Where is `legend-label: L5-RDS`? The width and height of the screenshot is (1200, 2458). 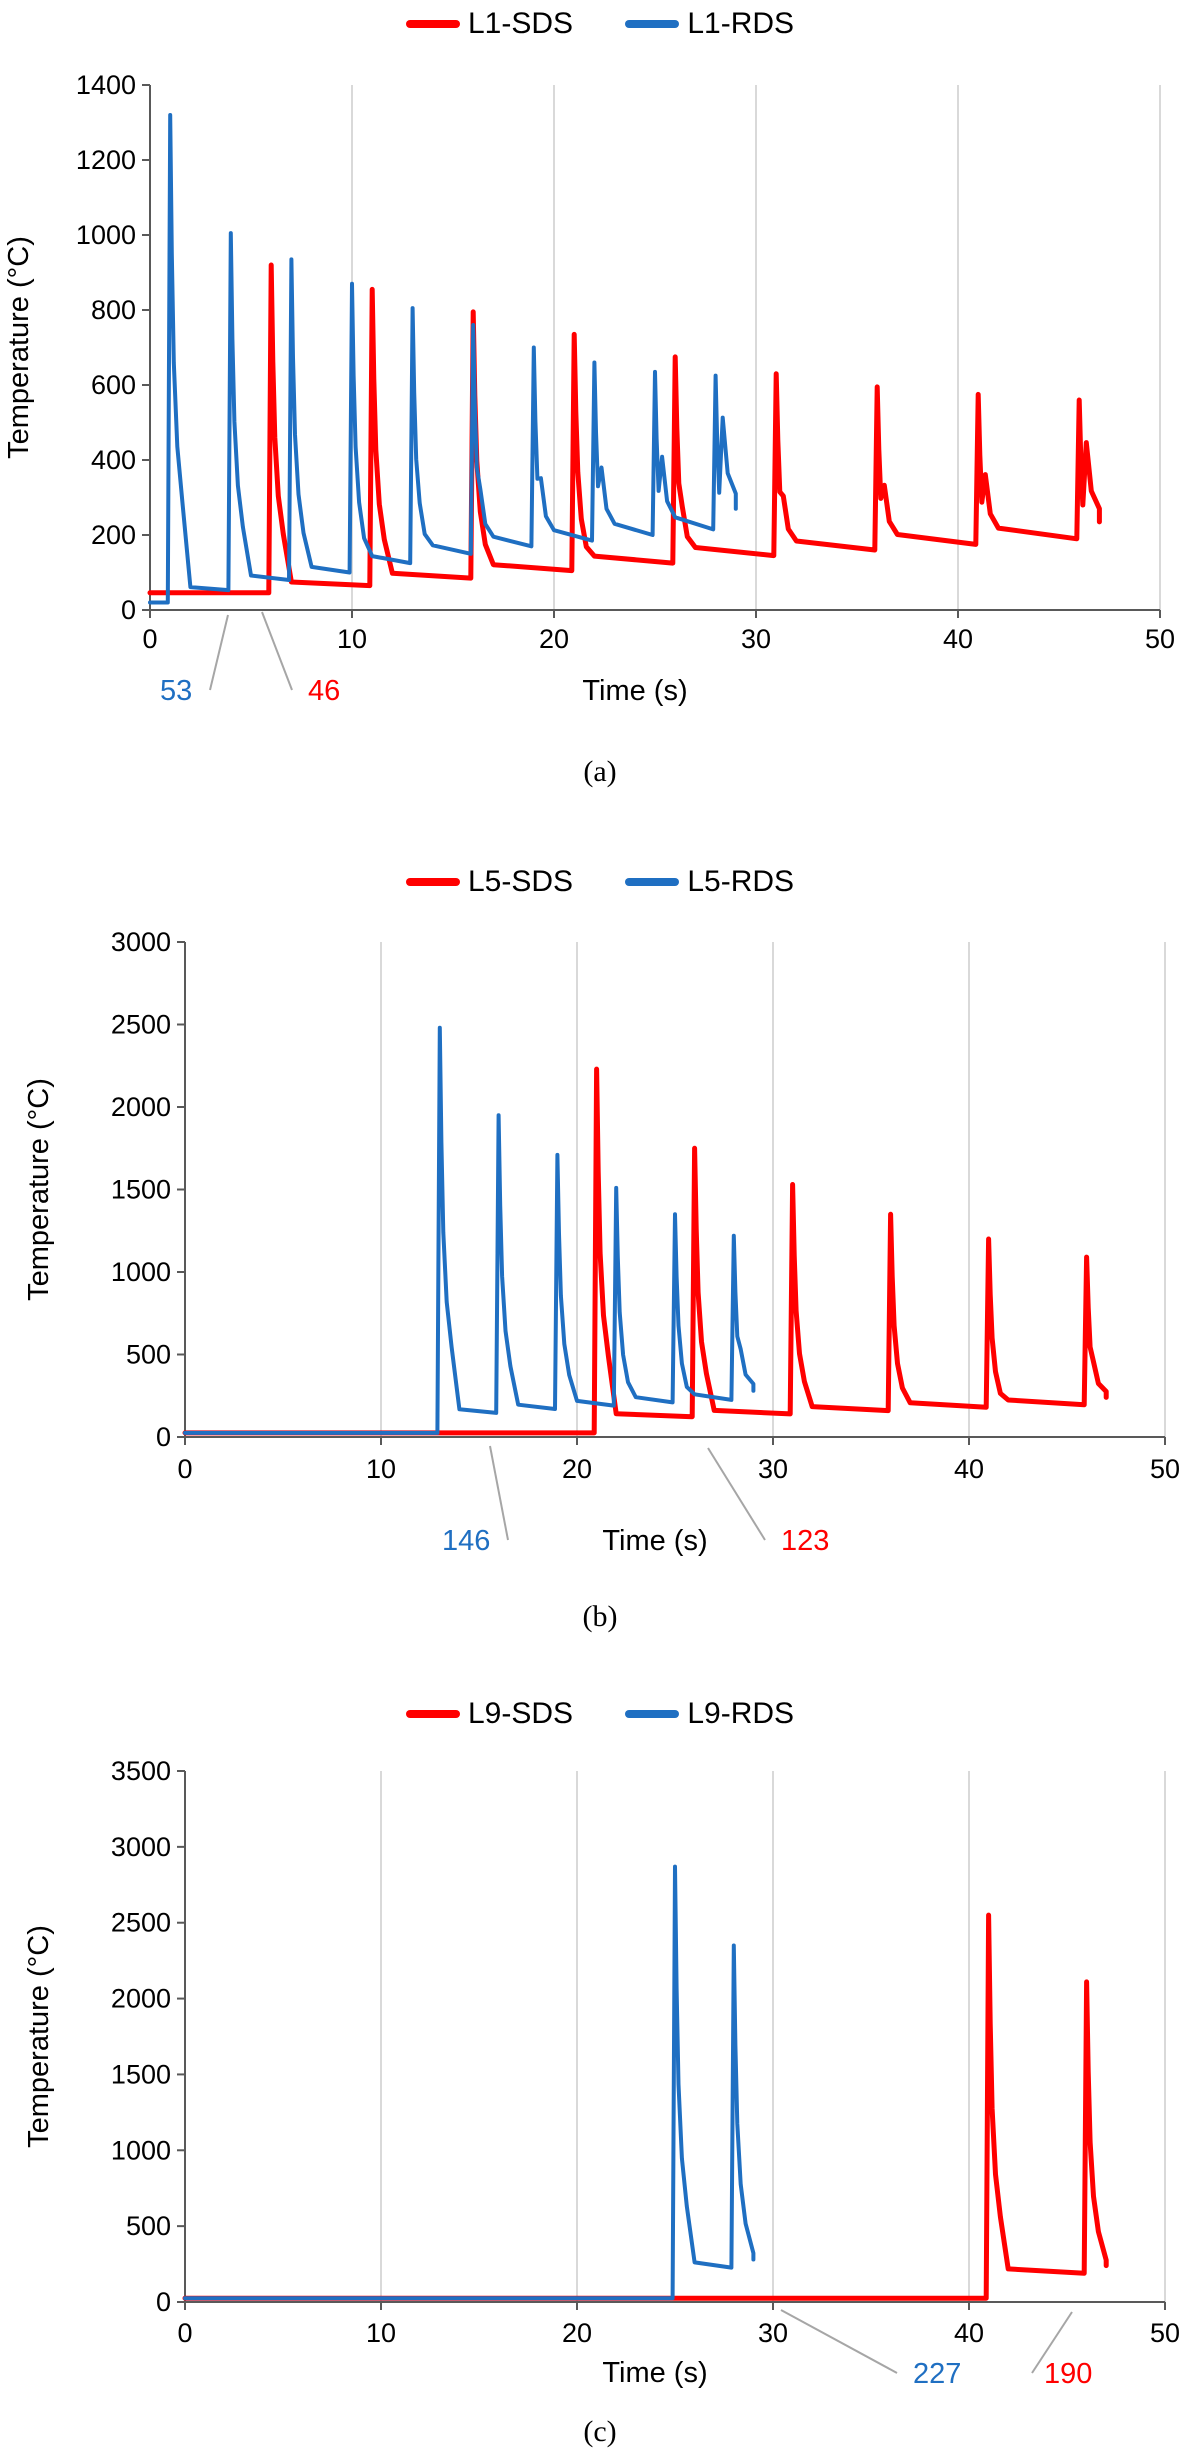 legend-label: L5-RDS is located at coordinates (741, 881).